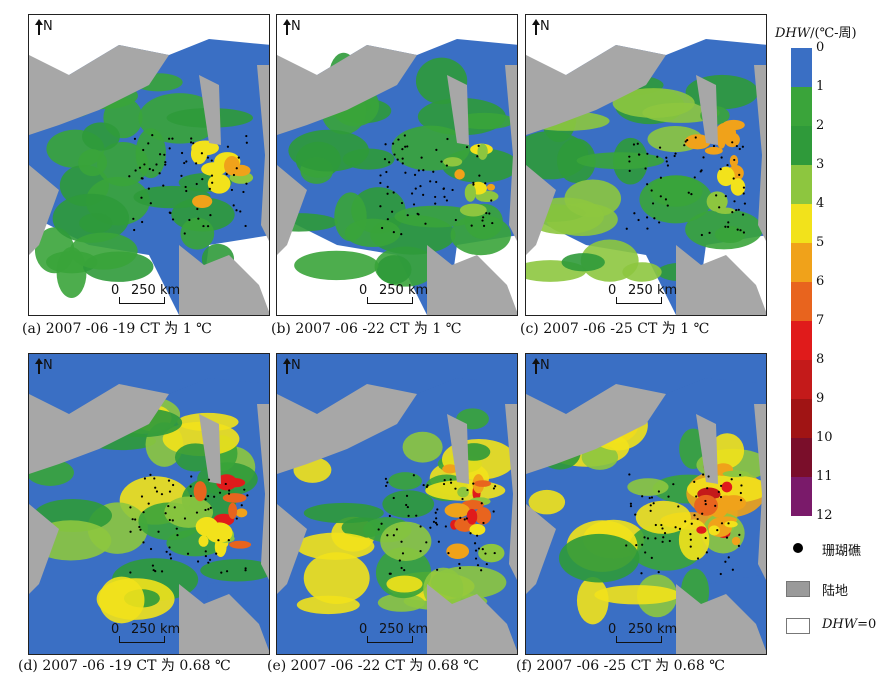 This screenshot has height=675, width=886. Describe the element at coordinates (820, 320) in the screenshot. I see `color-bar-tick: 7` at that location.